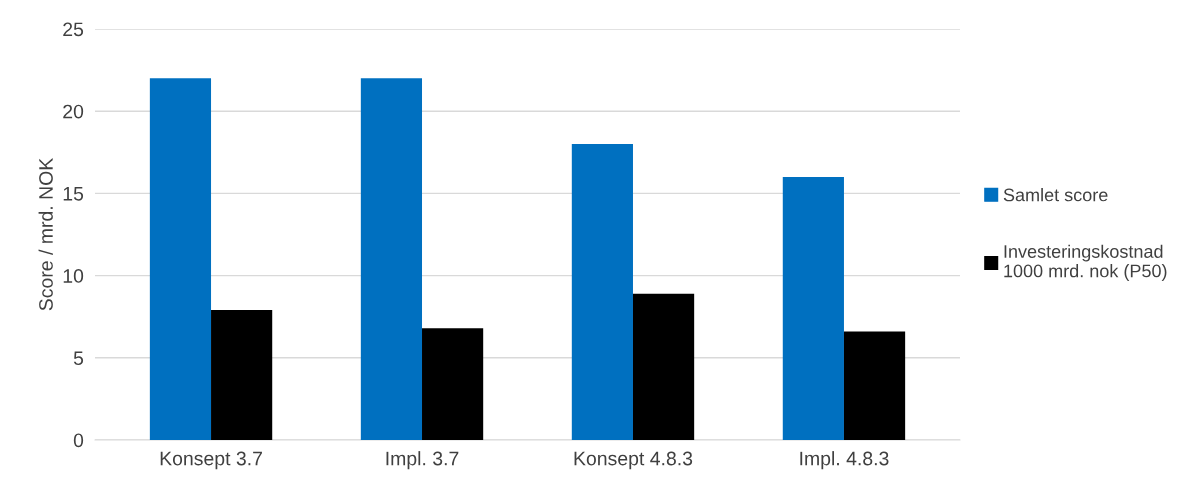 The width and height of the screenshot is (1201, 486). Describe the element at coordinates (633, 460) in the screenshot. I see `x-tick-label: Konsept 4.8.3` at that location.